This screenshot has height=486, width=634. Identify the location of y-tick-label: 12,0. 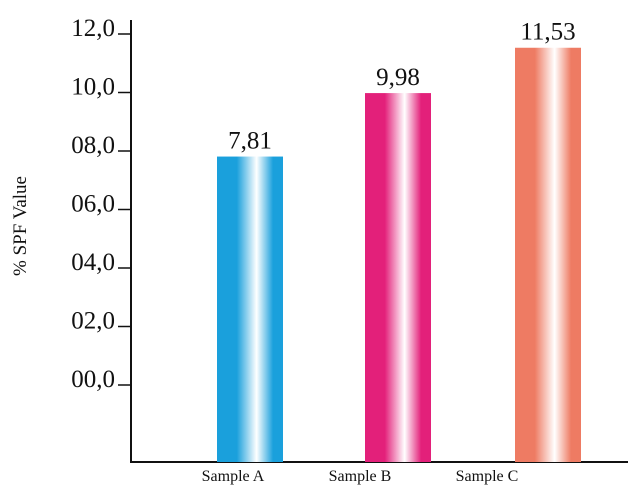
(93, 28).